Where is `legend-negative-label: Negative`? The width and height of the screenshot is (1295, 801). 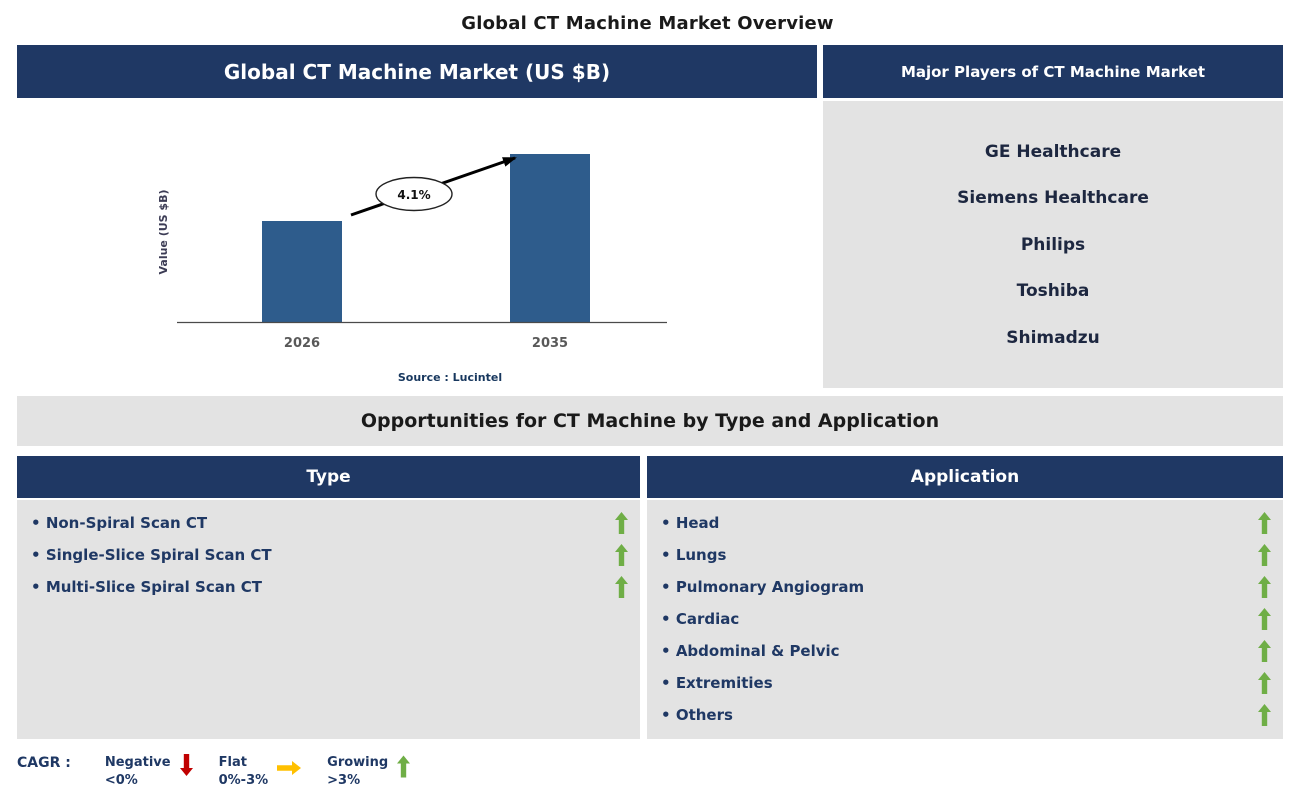
legend-negative-label: Negative is located at coordinates (137, 762).